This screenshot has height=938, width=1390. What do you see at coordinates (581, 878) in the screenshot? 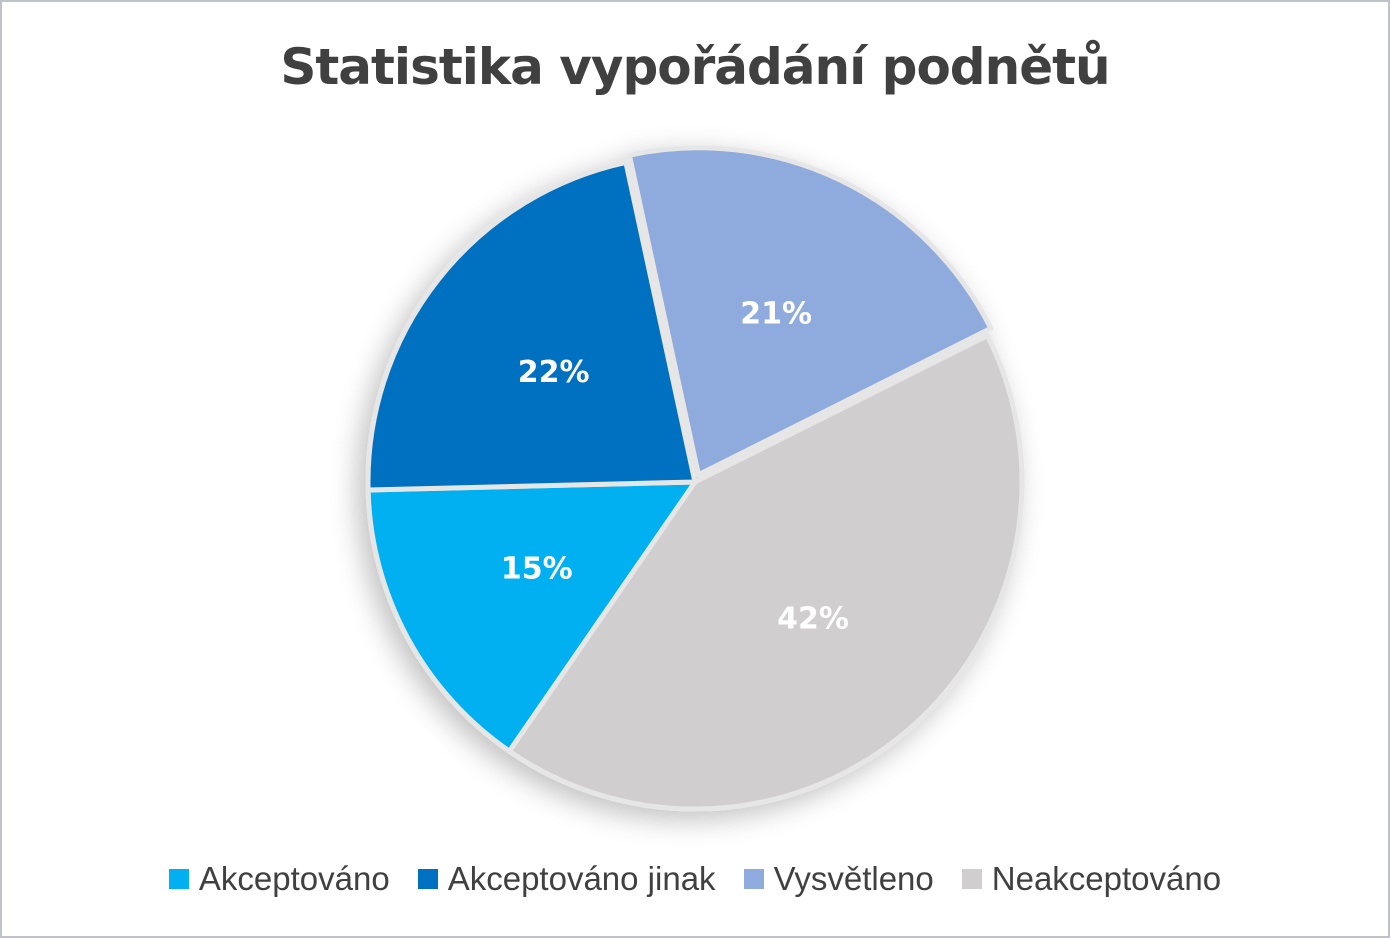
I see `legend-label: Akceptováno jinak` at bounding box center [581, 878].